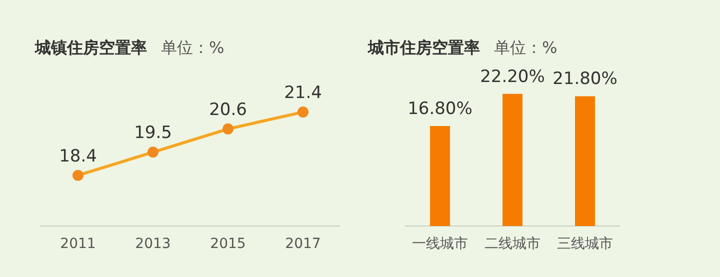  I want to click on data-label: 19.5, so click(153, 133).